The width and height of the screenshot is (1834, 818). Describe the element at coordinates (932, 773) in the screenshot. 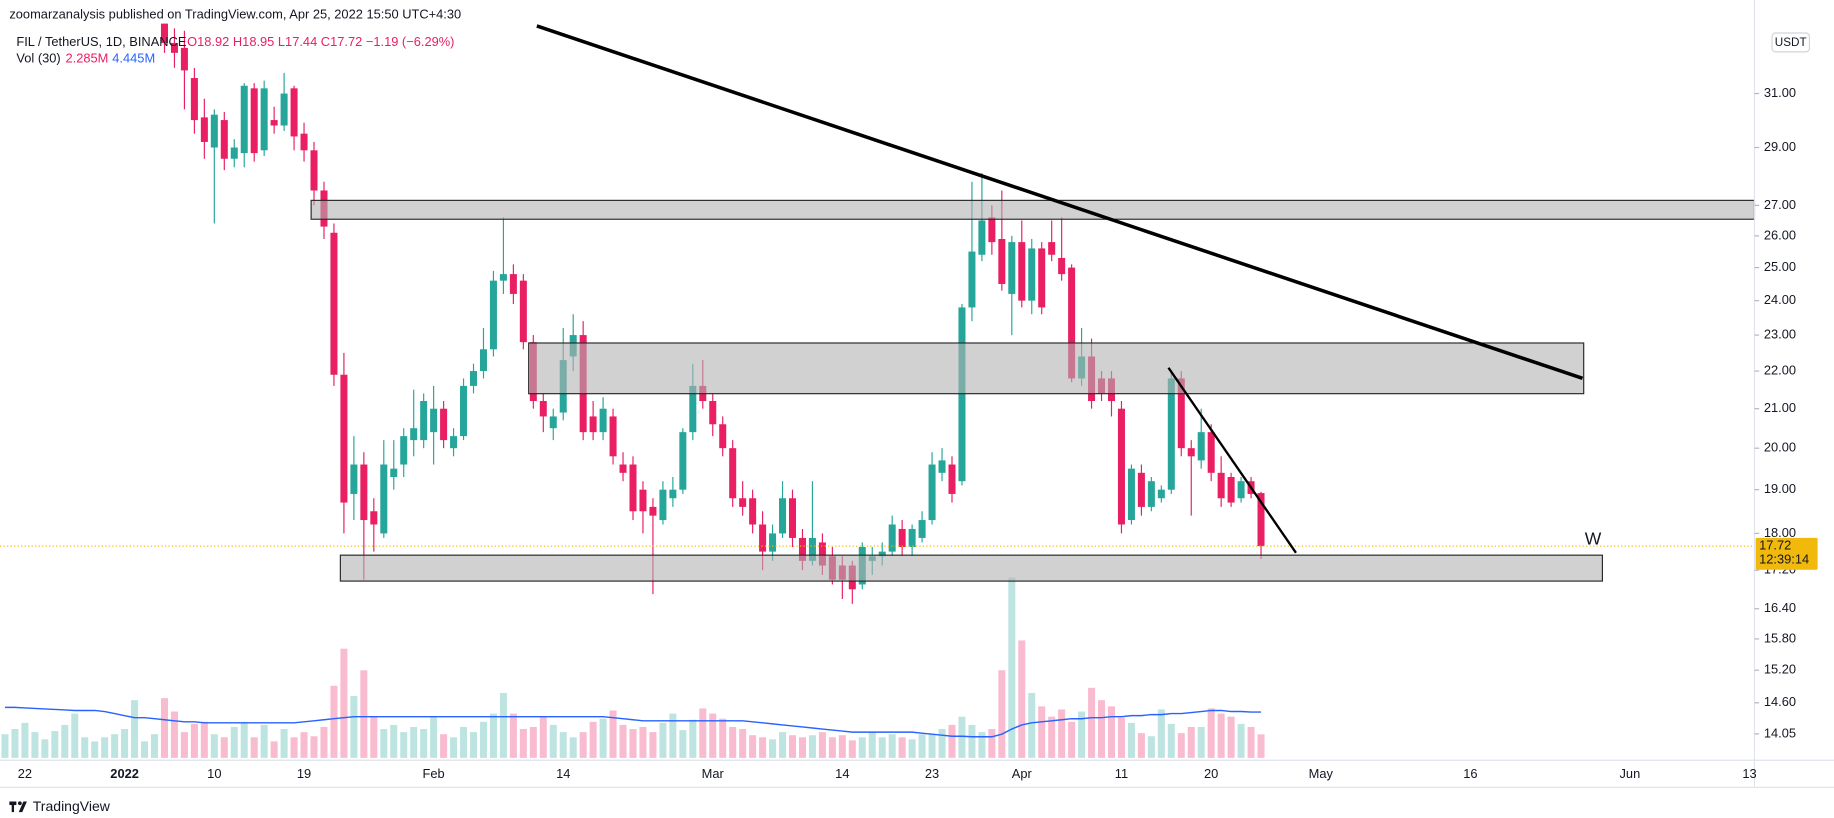

I see `x-tick-label: 23` at that location.